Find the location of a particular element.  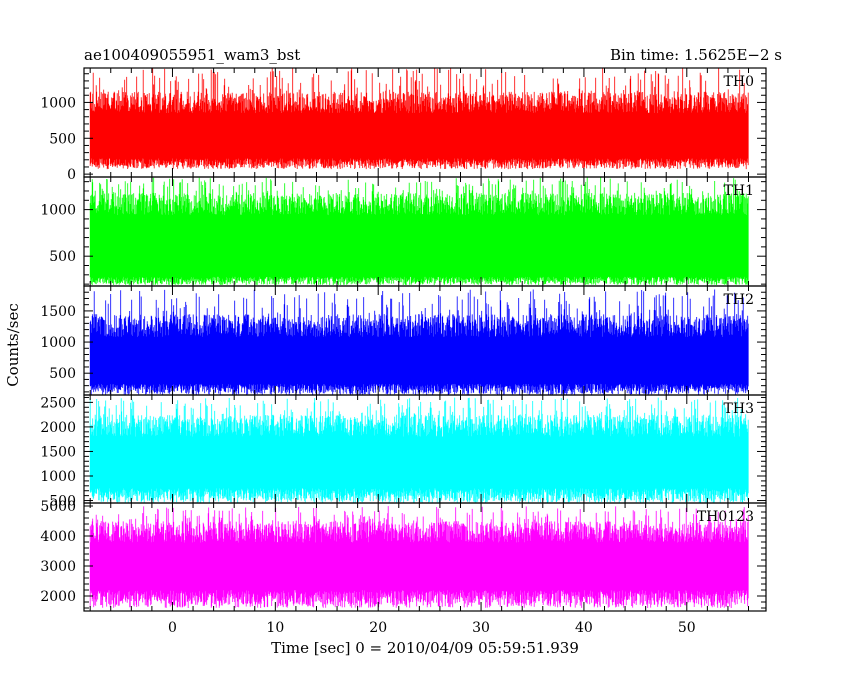

bin-time-label: Bin time: 1.5625E−2 s is located at coordinates (696, 55).